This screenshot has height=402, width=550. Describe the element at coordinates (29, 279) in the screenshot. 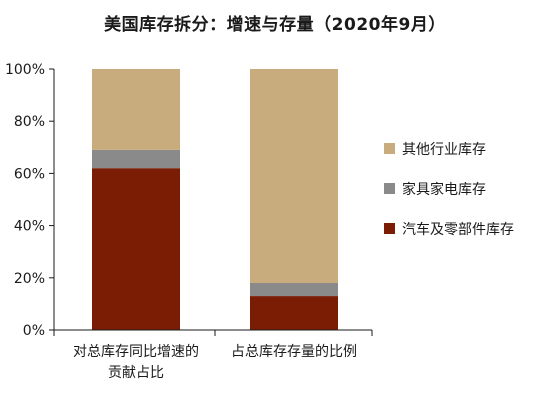

I see `y-tick-label: 20%` at that location.